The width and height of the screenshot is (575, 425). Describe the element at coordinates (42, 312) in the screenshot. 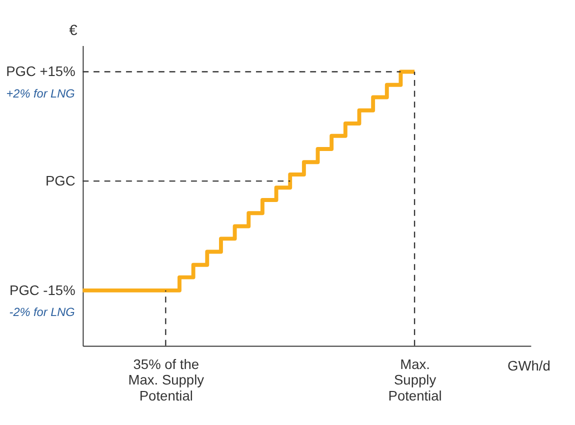

I see `text: -2% for LNG` at that location.